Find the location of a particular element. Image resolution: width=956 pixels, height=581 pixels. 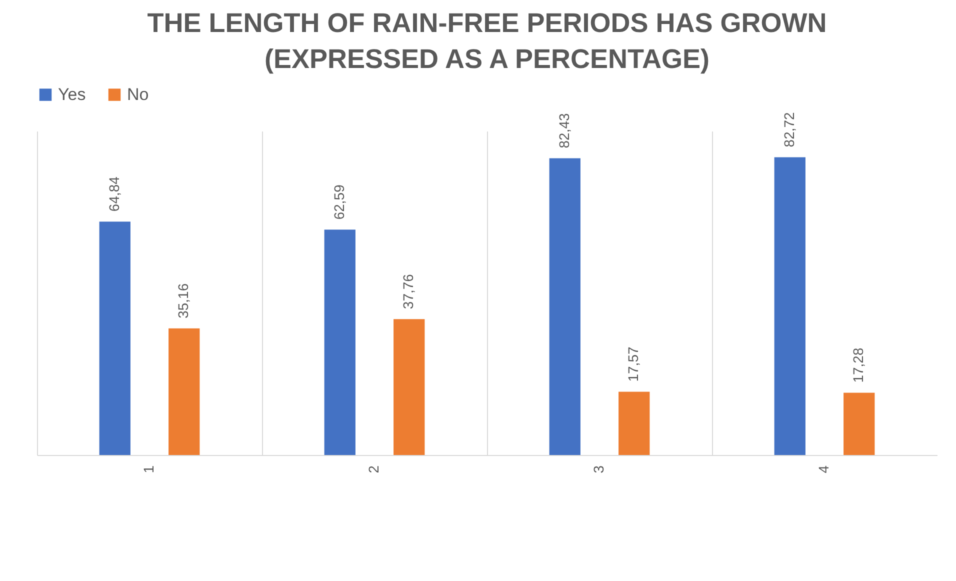

data-label: 17,57 is located at coordinates (633, 364).